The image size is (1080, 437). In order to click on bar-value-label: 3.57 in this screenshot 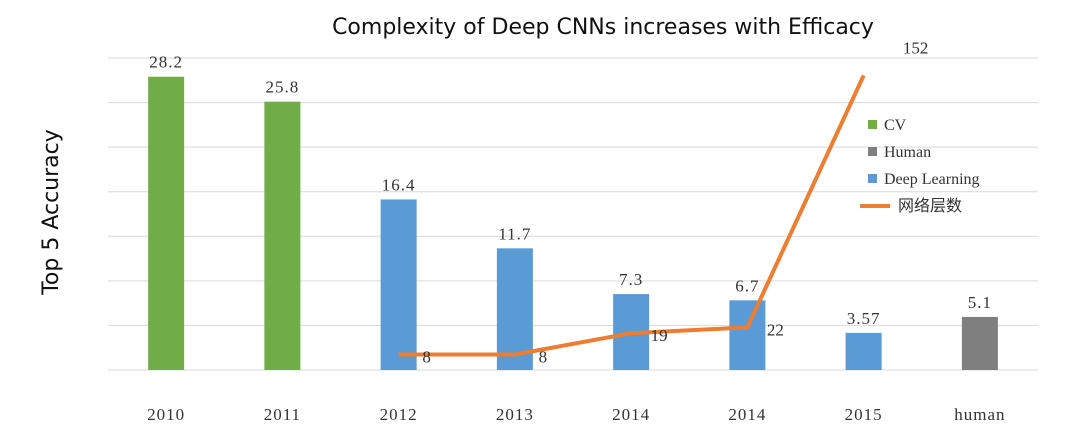, I will do `click(864, 318)`.